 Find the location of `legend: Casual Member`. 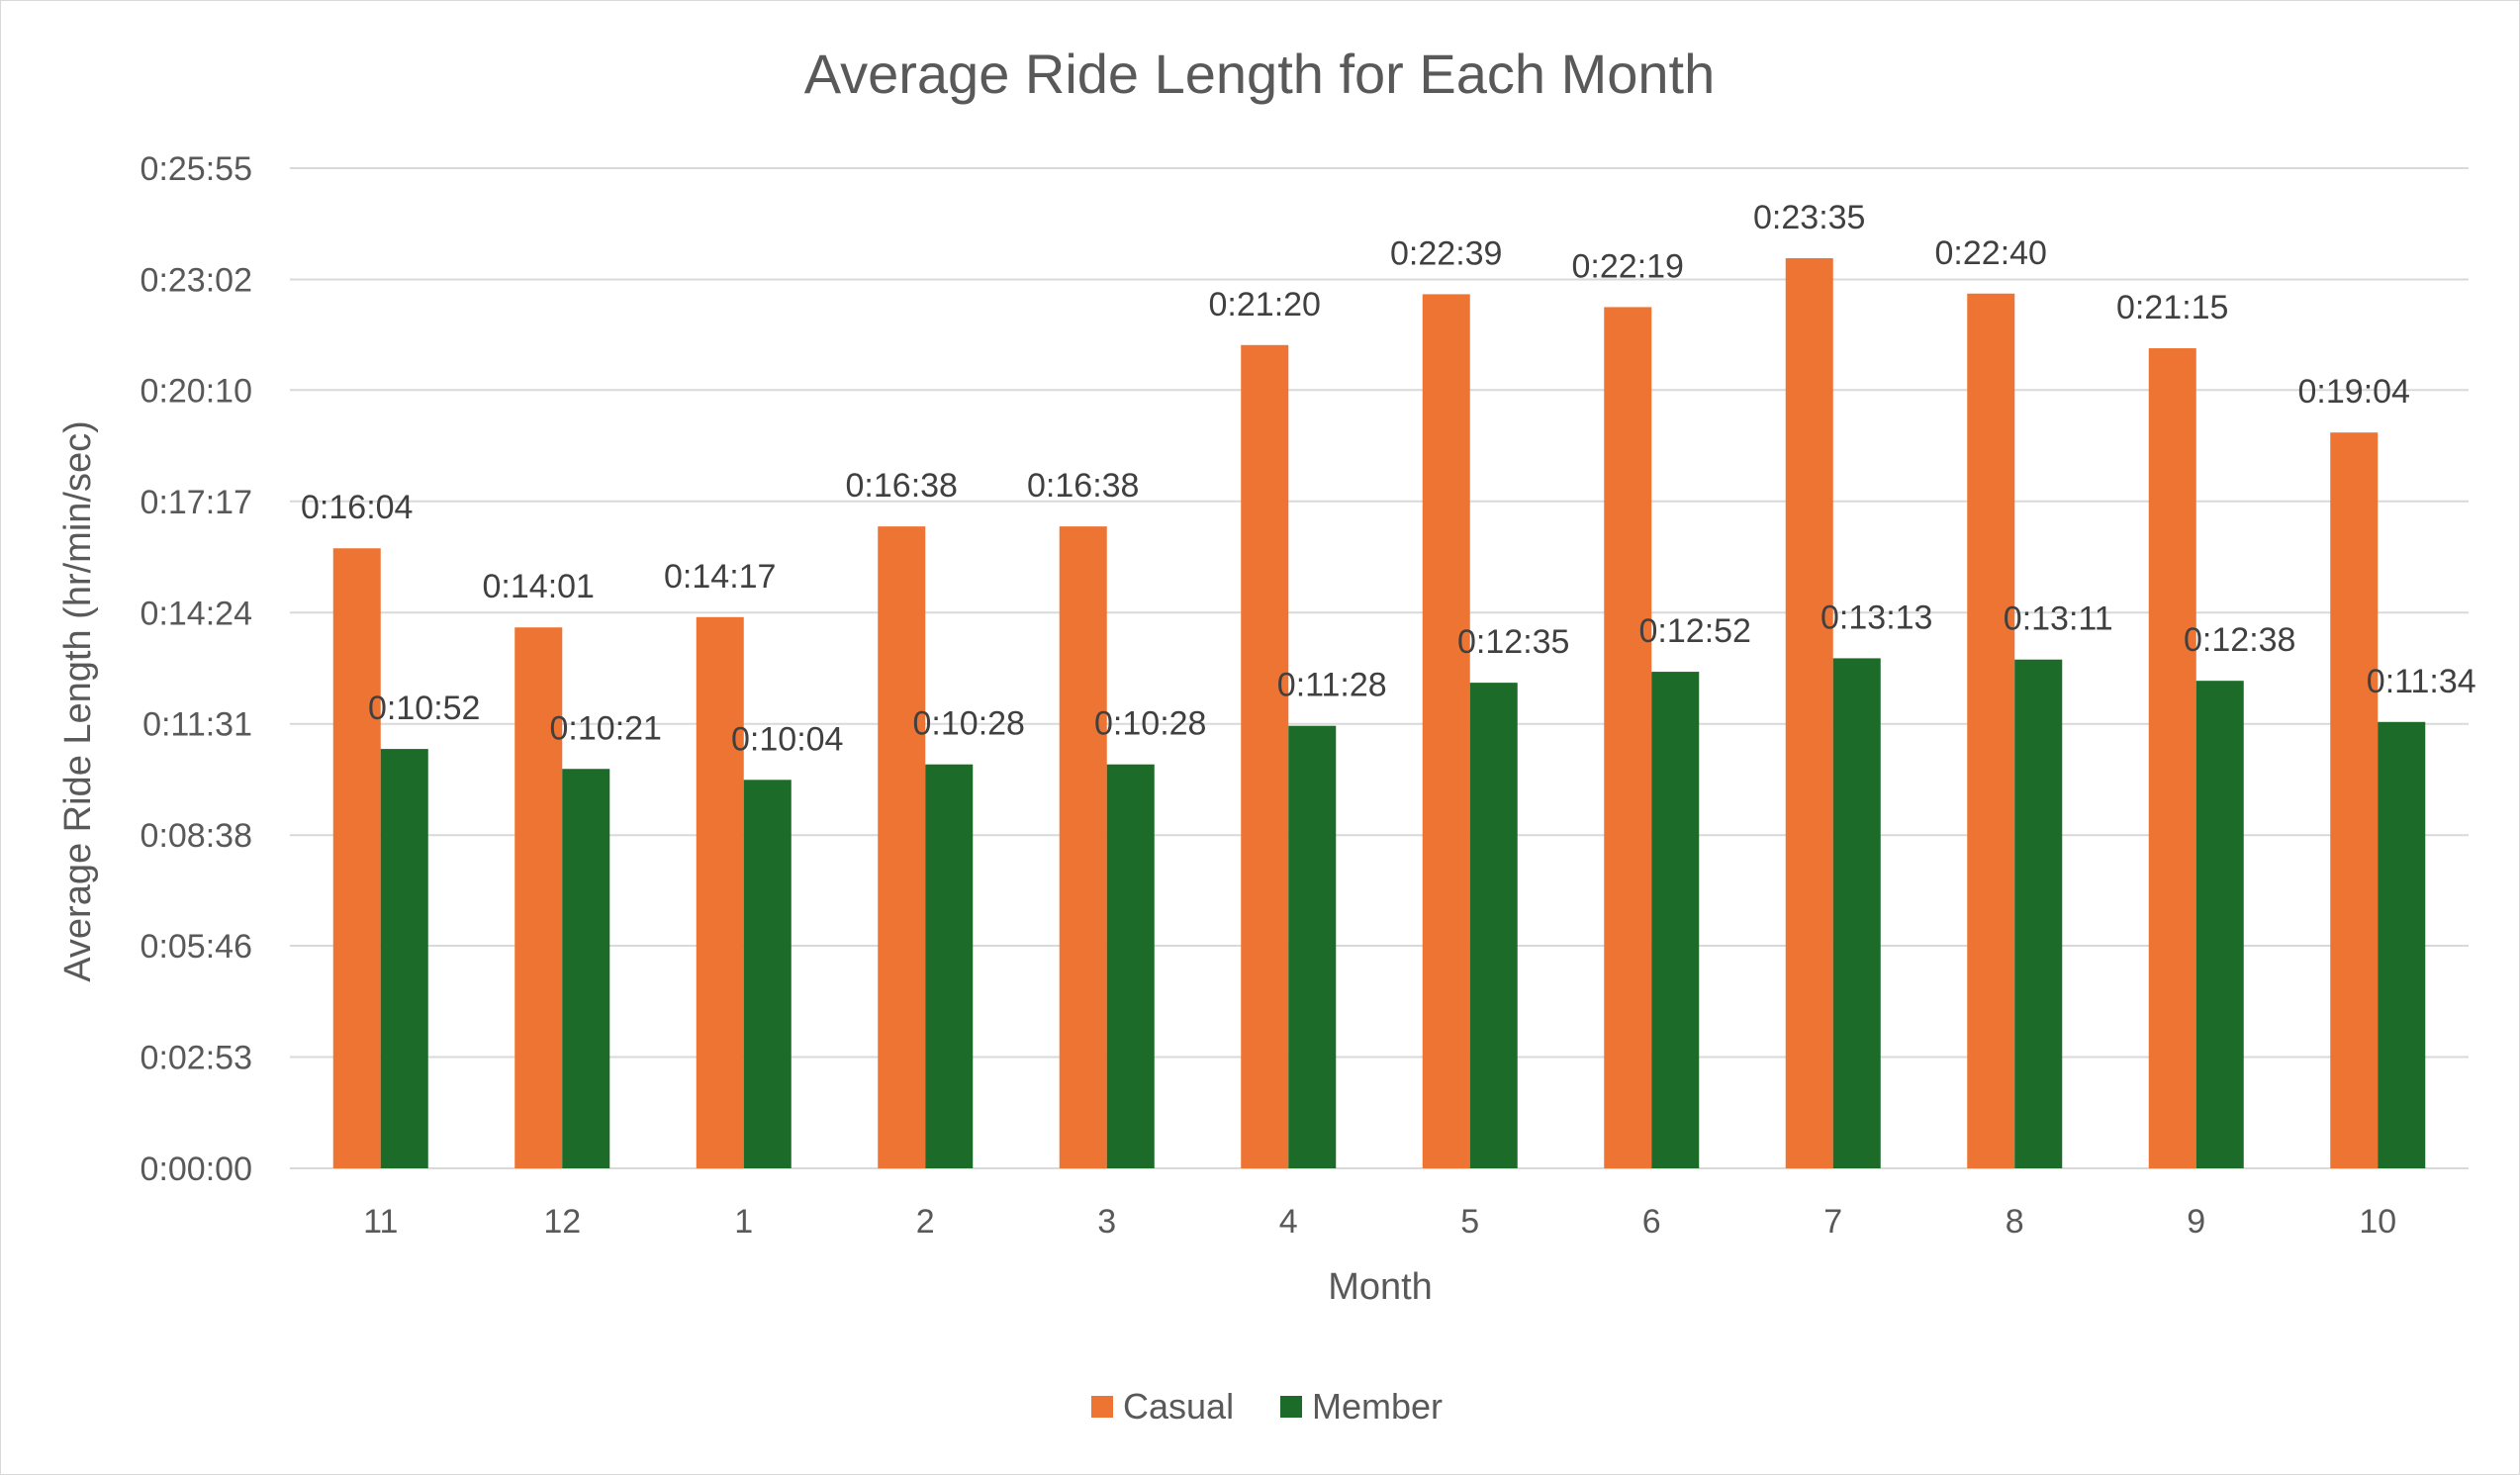

legend: Casual Member is located at coordinates (1267, 1406).